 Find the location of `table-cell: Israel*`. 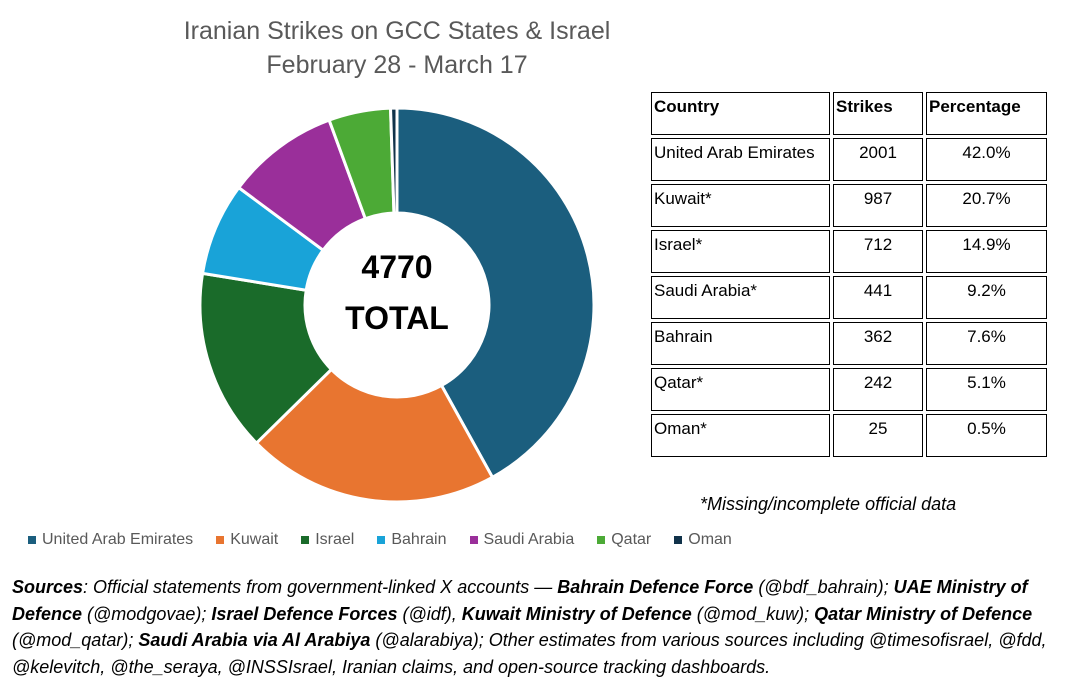

table-cell: Israel* is located at coordinates (740, 251).